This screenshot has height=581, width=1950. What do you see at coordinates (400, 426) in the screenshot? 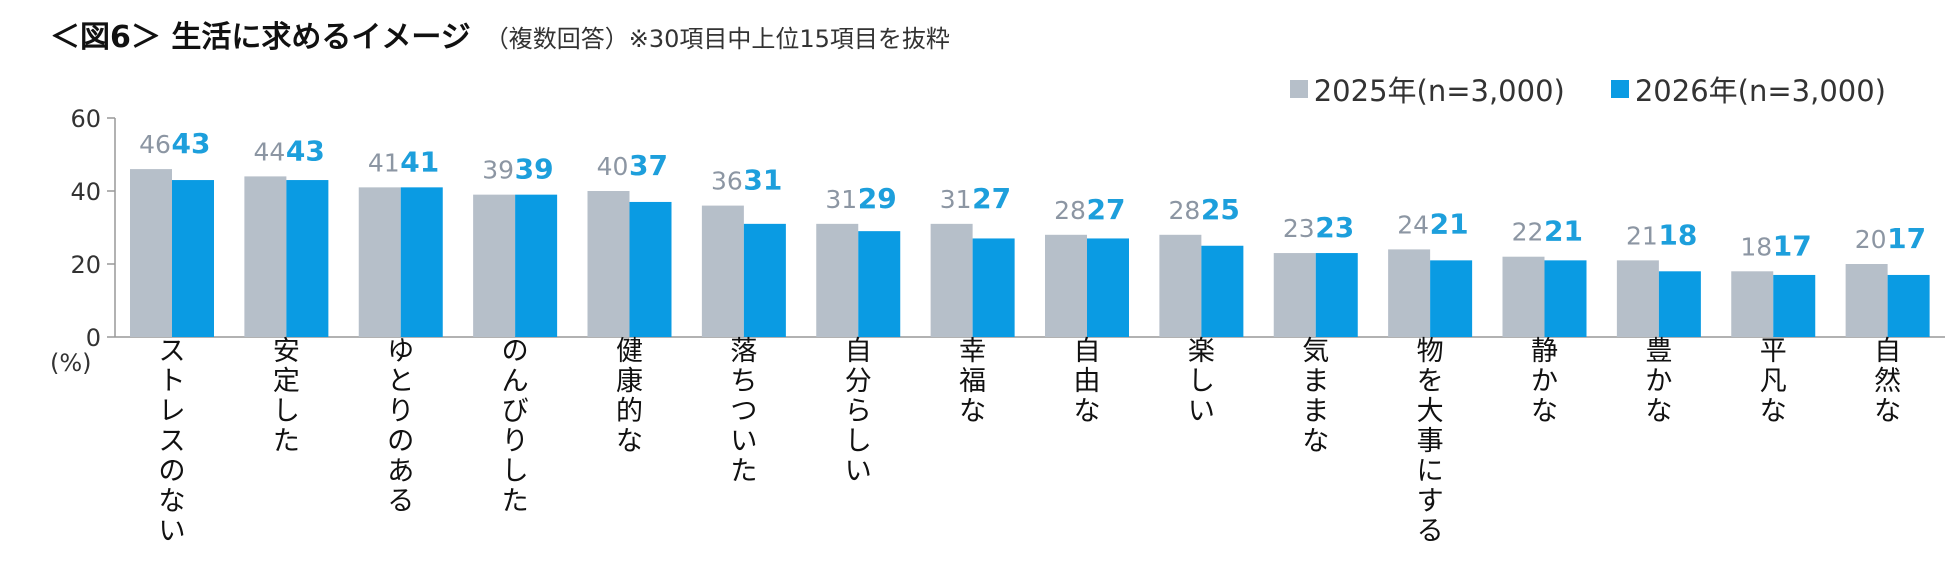
I see `category-label: ゆとりのある` at bounding box center [400, 426].